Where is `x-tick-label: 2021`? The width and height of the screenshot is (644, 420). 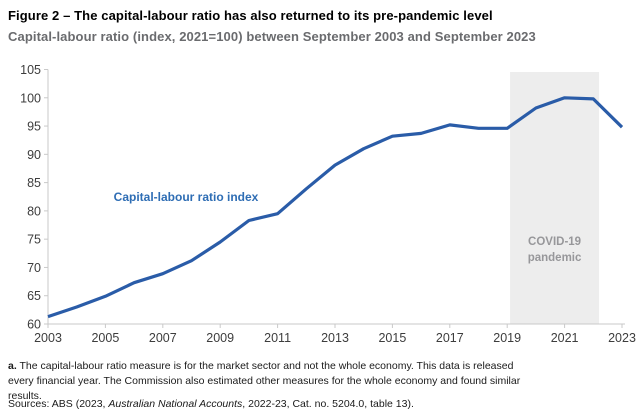 x-tick-label: 2021 is located at coordinates (565, 338).